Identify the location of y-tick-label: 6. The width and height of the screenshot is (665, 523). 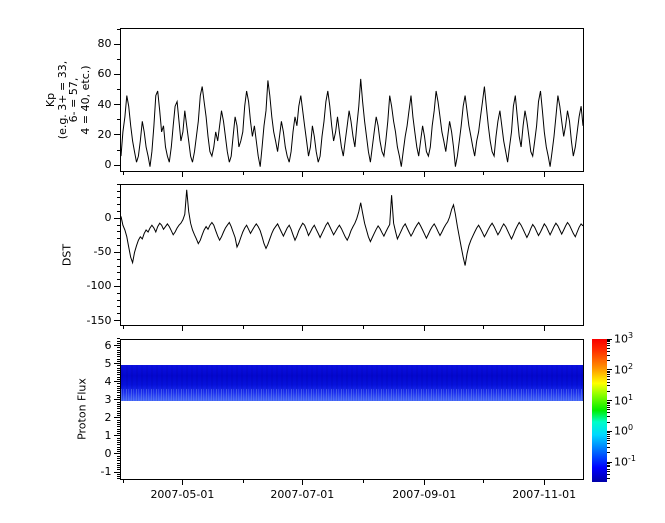
(108, 345).